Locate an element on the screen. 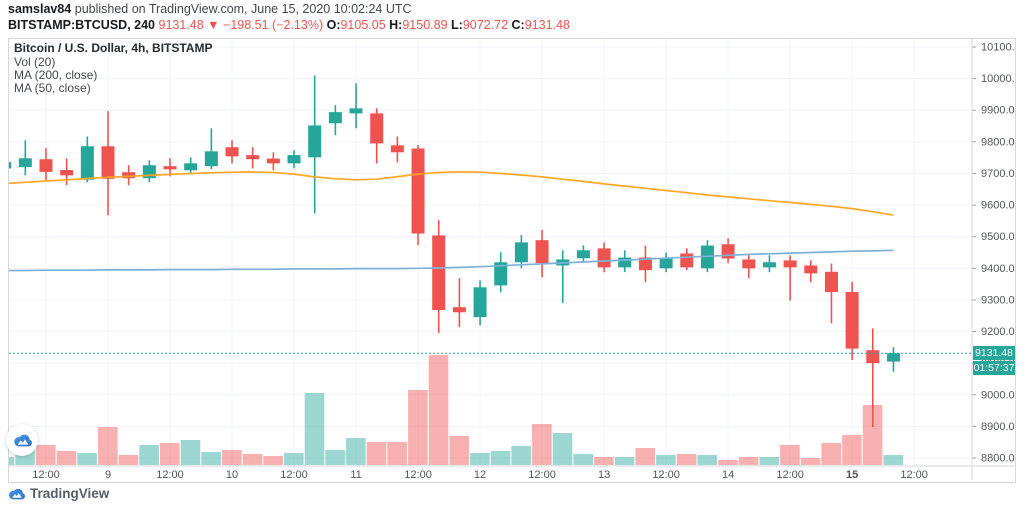 Image resolution: width=1024 pixels, height=511 pixels. time-tick-label: 9 is located at coordinates (108, 474).